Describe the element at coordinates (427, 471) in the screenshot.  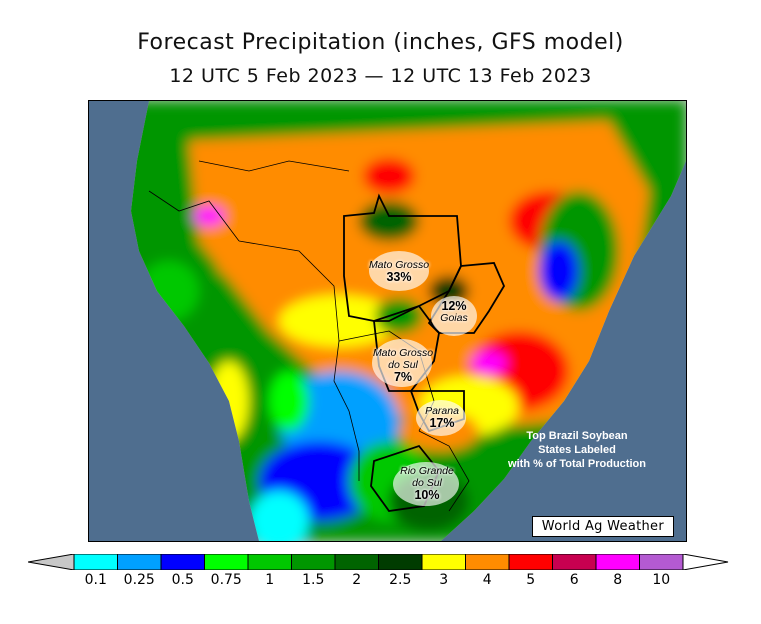
I see `state-name-line: Rio Grande` at that location.